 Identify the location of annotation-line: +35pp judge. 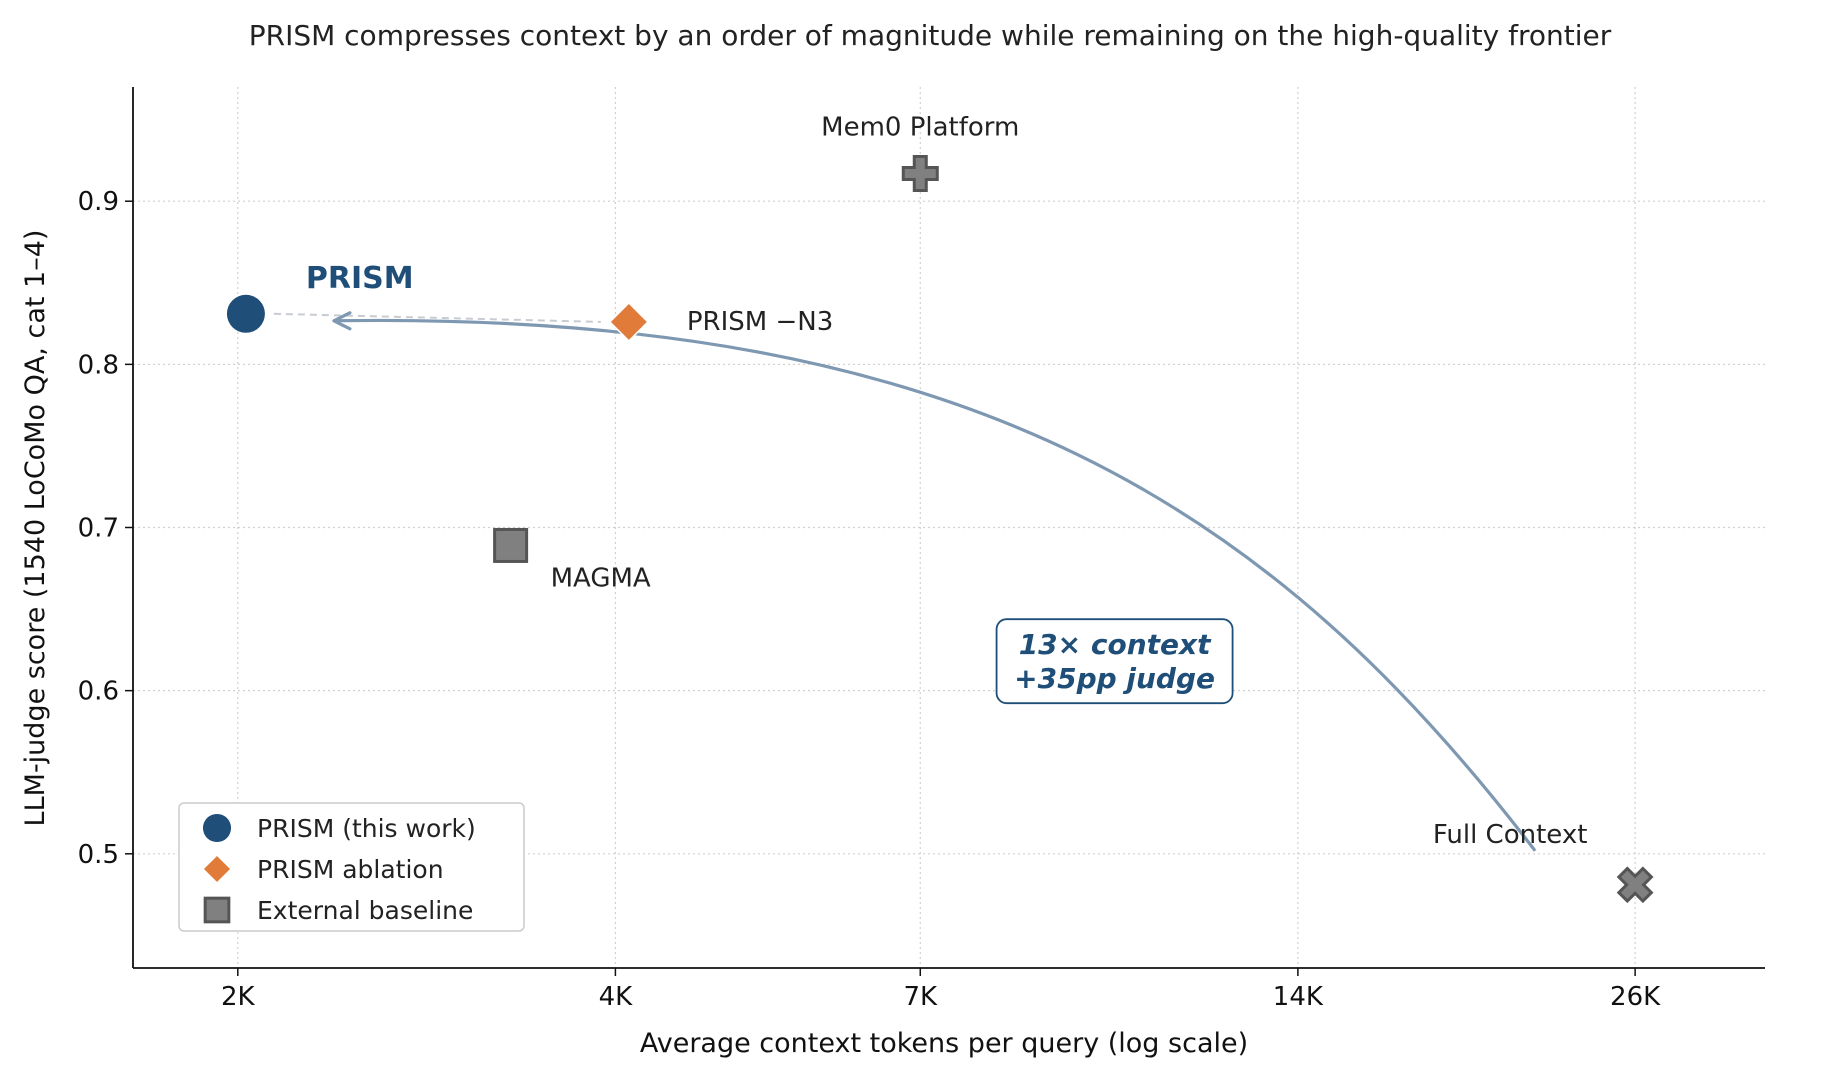
(1114, 678).